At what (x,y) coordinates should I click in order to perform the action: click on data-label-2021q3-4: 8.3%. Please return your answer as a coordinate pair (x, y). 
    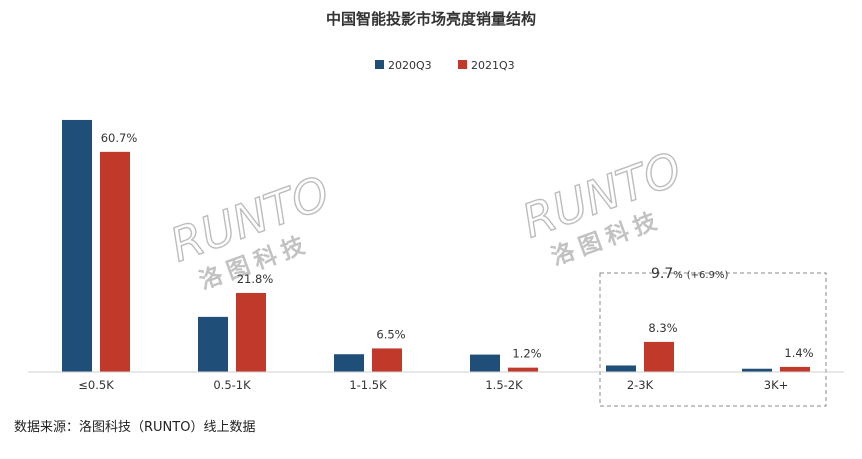
    Looking at the image, I should click on (662, 328).